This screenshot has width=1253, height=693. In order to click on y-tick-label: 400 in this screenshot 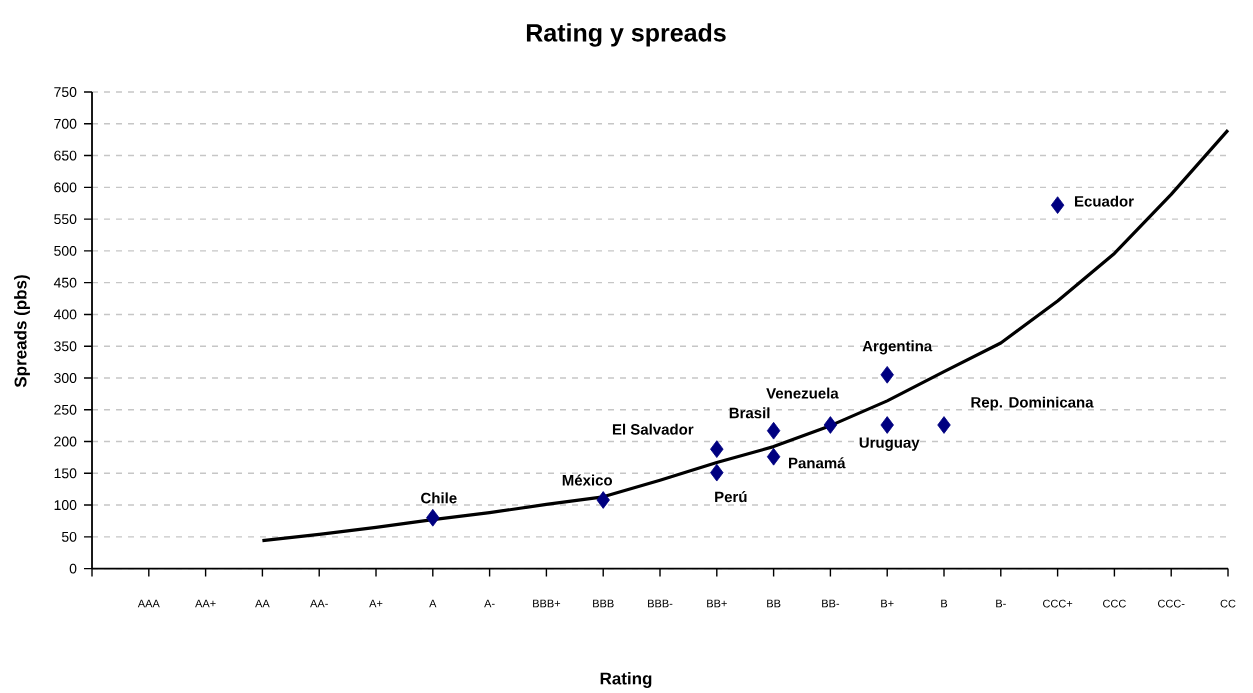, I will do `click(65, 314)`.